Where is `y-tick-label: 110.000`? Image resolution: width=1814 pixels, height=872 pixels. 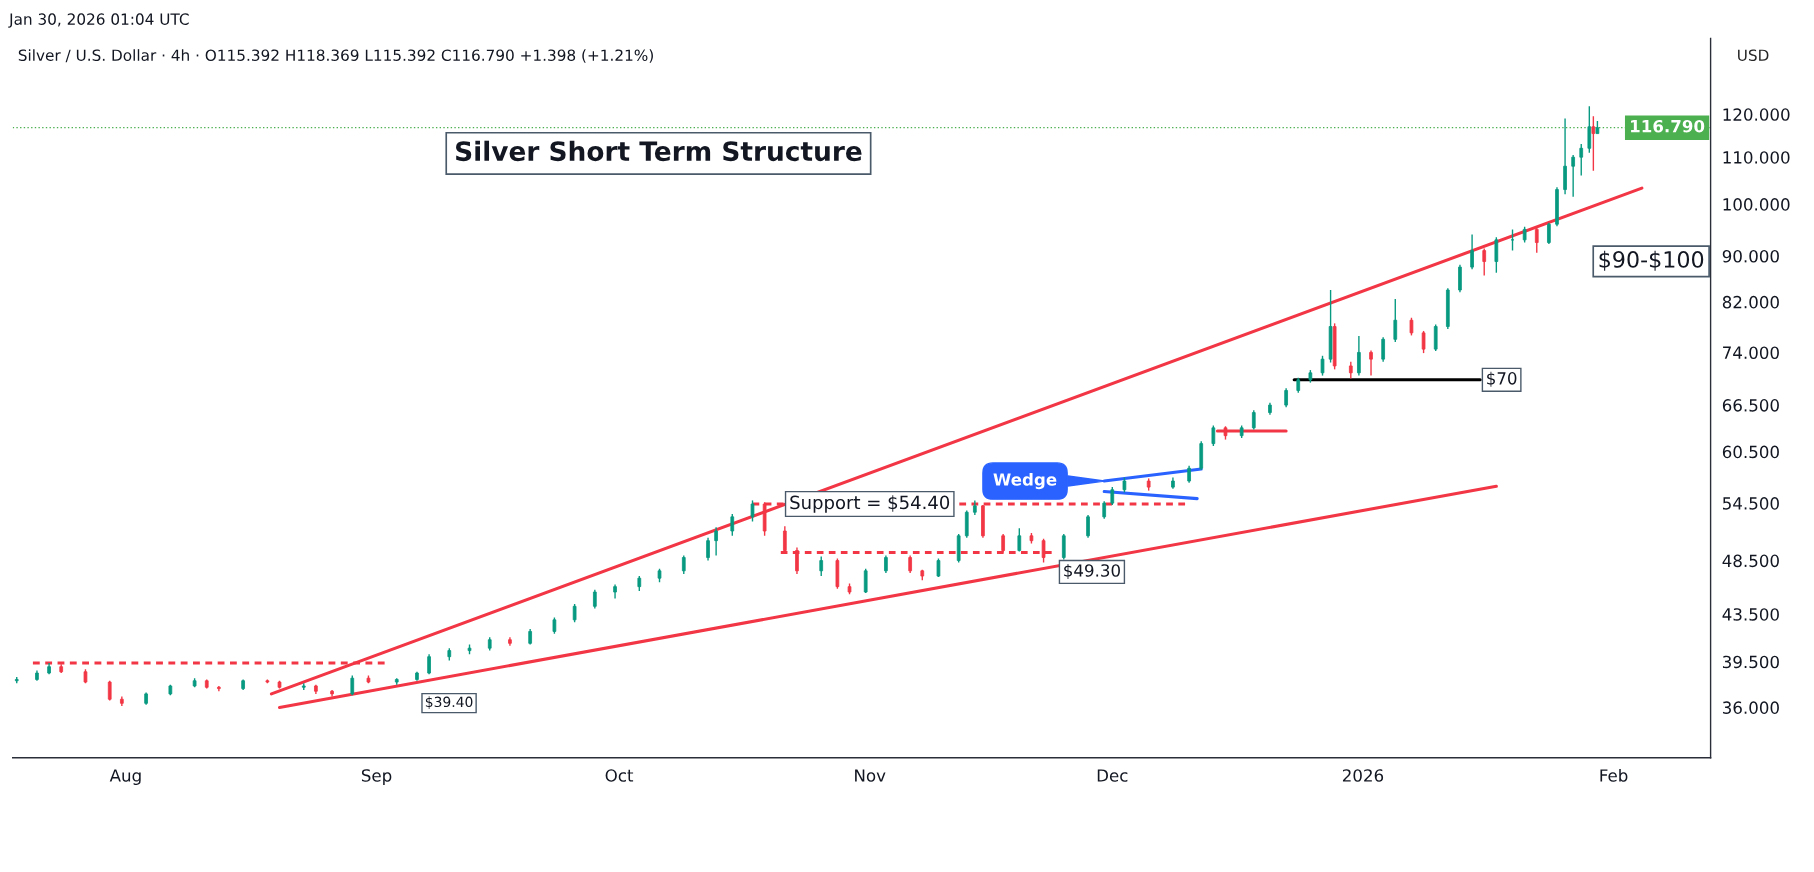
y-tick-label: 110.000 is located at coordinates (1756, 157).